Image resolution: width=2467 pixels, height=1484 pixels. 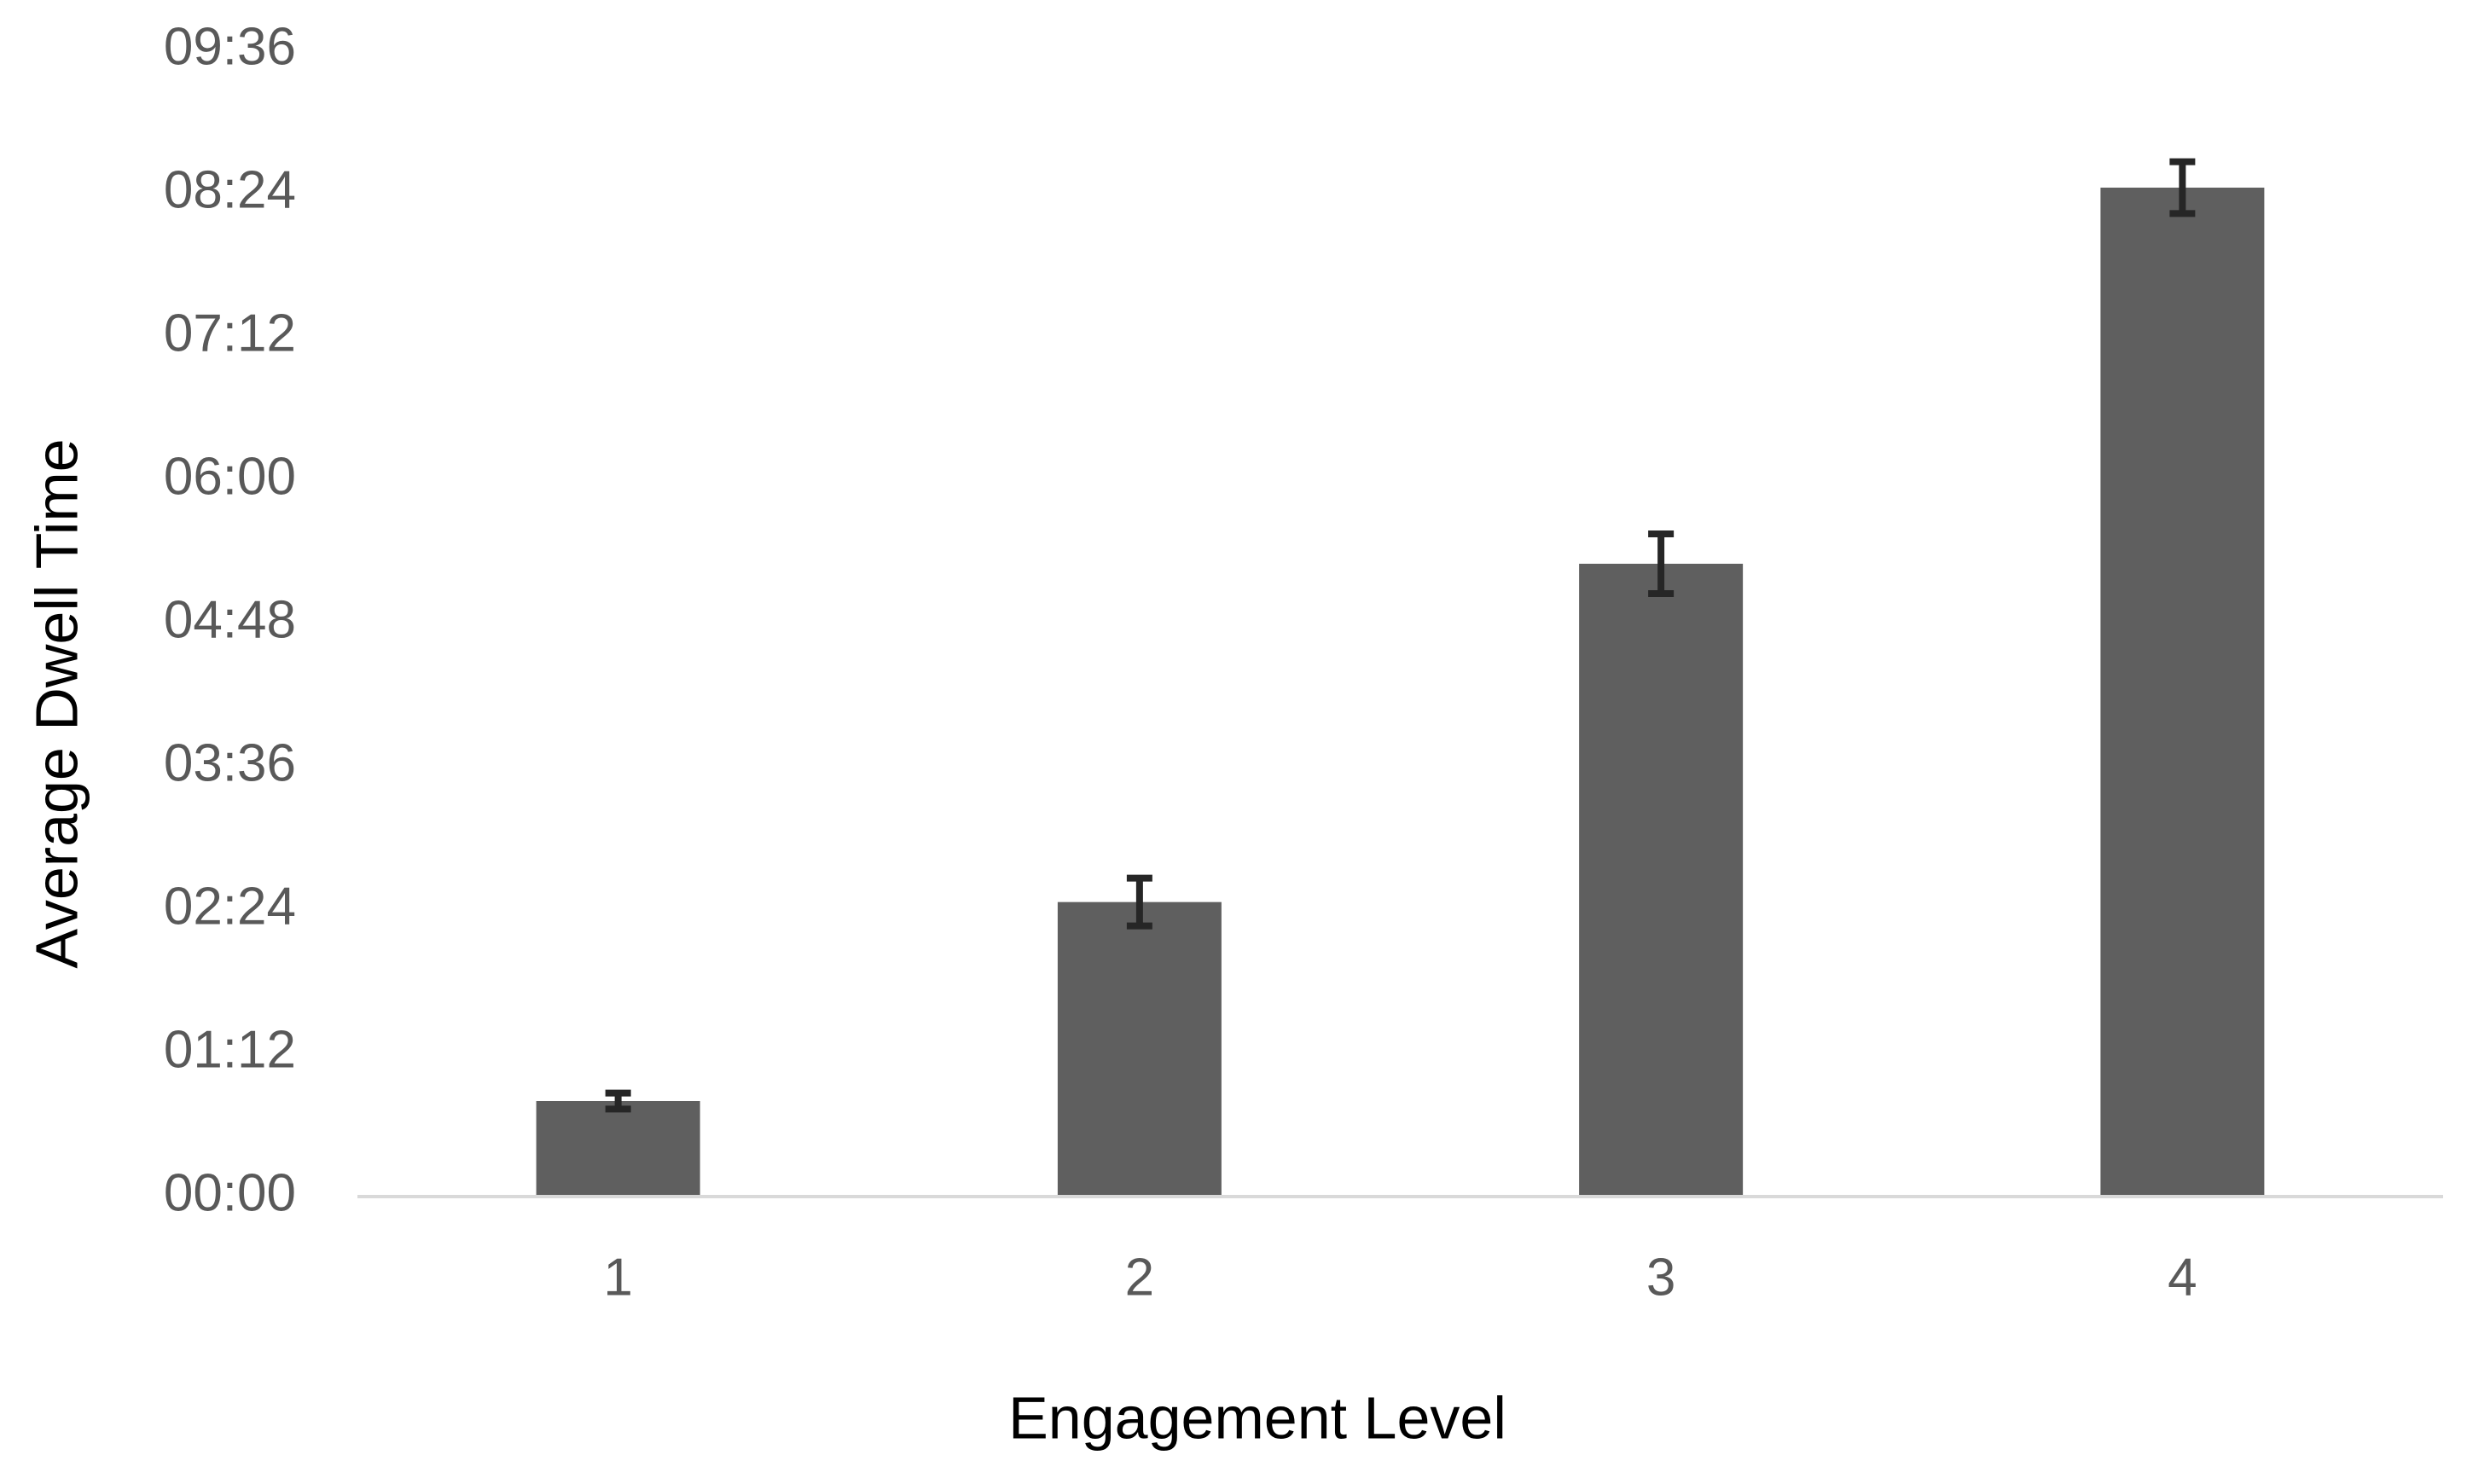 What do you see at coordinates (230, 476) in the screenshot?
I see `y-tick-label: 06:00` at bounding box center [230, 476].